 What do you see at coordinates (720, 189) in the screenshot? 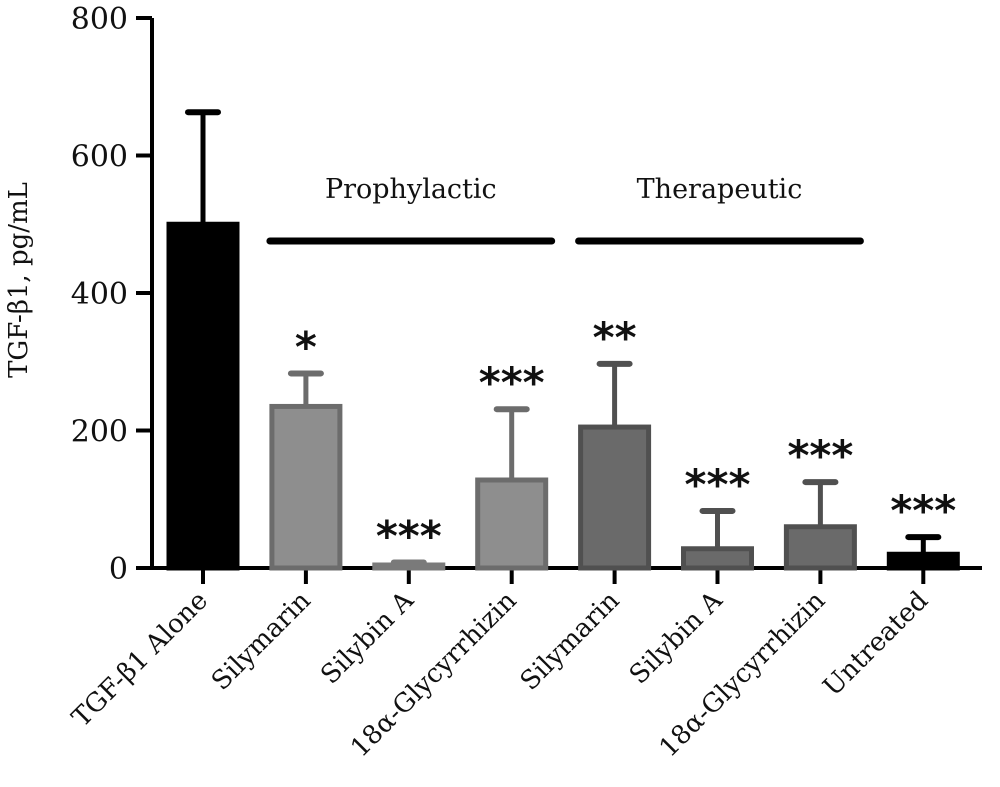
I see `group-label: Therapeutic` at bounding box center [720, 189].